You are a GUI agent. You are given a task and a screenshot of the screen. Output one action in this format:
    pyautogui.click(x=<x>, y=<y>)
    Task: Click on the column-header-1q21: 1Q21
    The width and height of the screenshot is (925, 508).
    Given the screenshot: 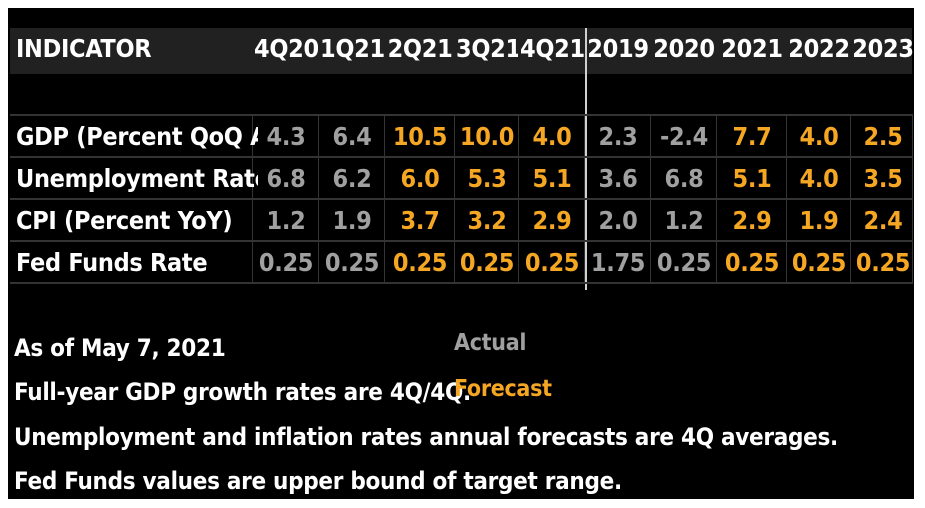 What is the action you would take?
    pyautogui.click(x=352, y=48)
    